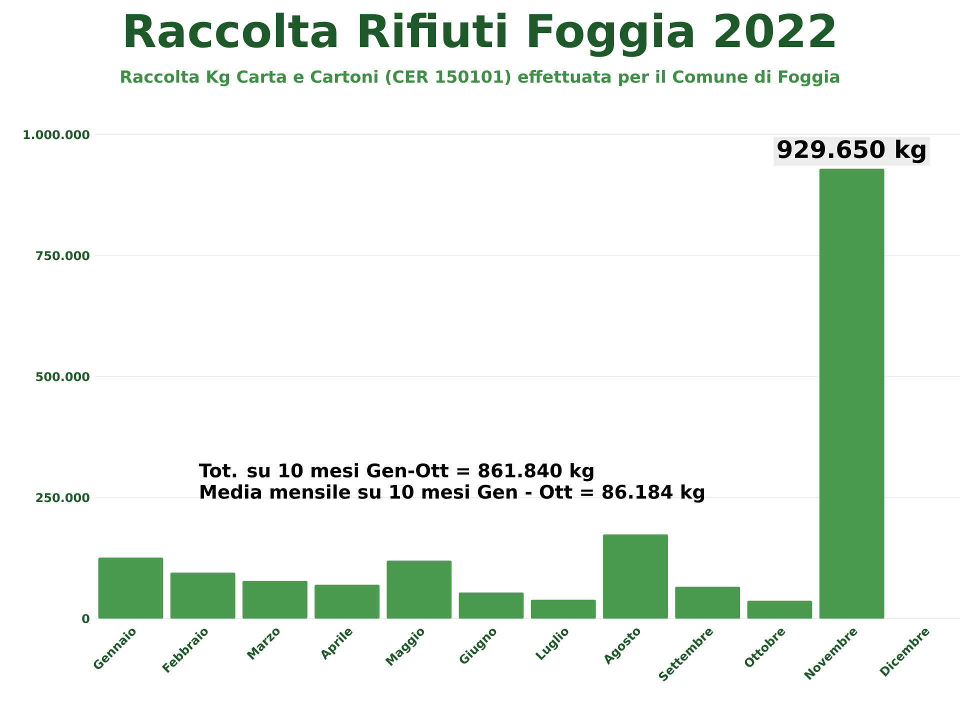 The height and width of the screenshot is (720, 960). I want to click on y-tick-label: 500.000, so click(63, 377).